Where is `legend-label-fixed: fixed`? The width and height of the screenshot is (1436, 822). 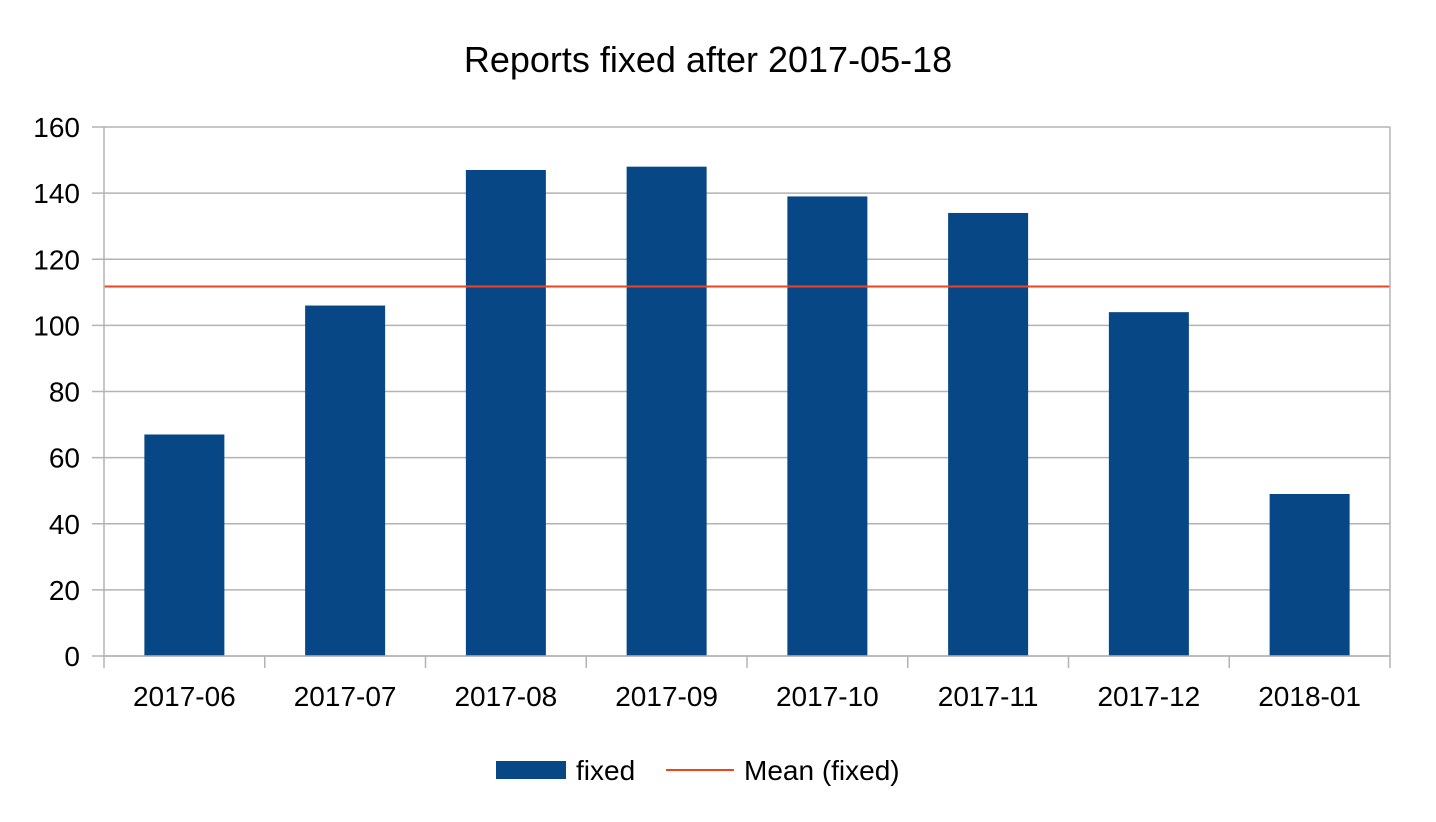 legend-label-fixed: fixed is located at coordinates (605, 770).